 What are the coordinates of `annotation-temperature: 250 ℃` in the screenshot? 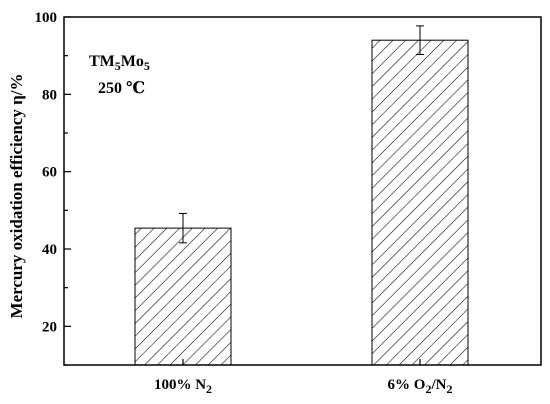 It's located at (121, 88).